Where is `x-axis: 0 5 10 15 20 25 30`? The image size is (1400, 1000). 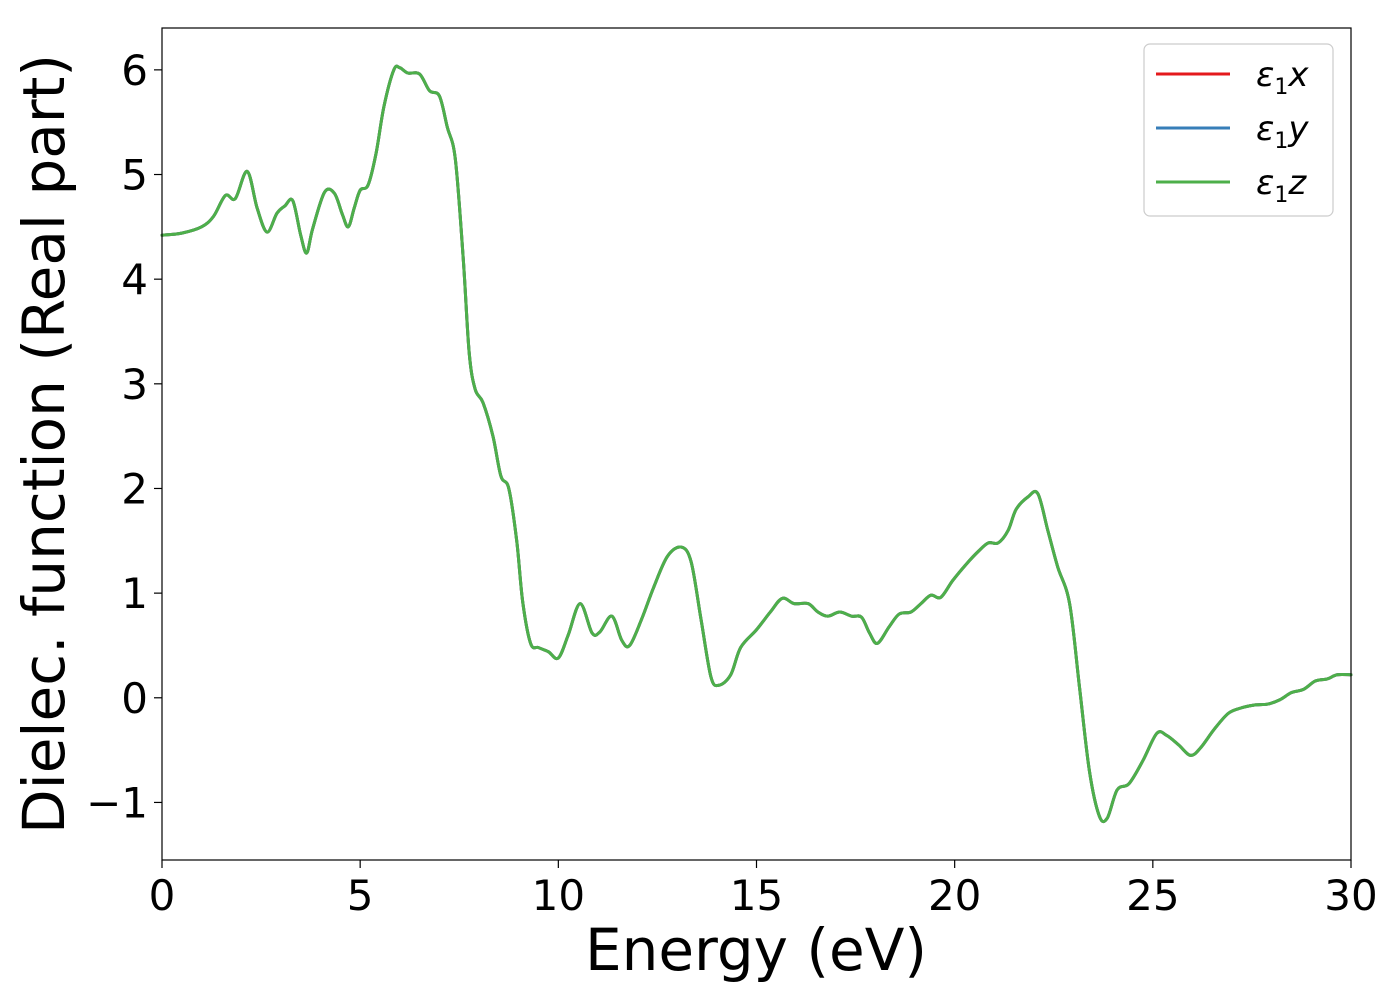 x-axis: 0 5 10 15 20 25 30 is located at coordinates (763, 890).